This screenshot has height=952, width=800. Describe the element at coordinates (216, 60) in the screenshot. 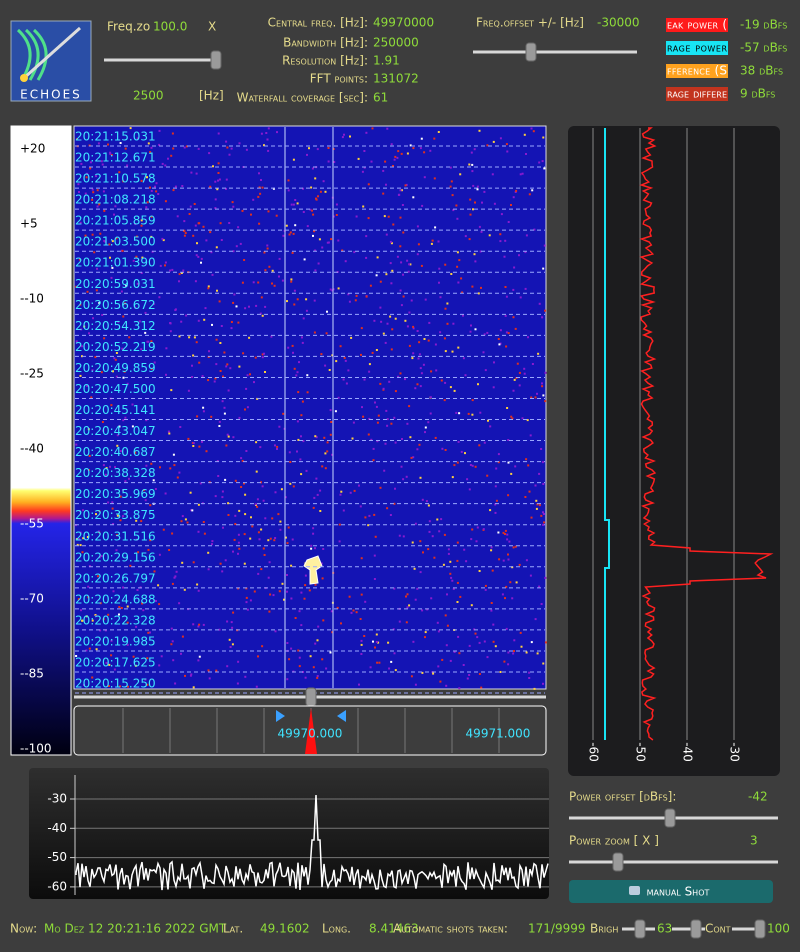

I see `freq-zoom-slider-thumb` at that location.